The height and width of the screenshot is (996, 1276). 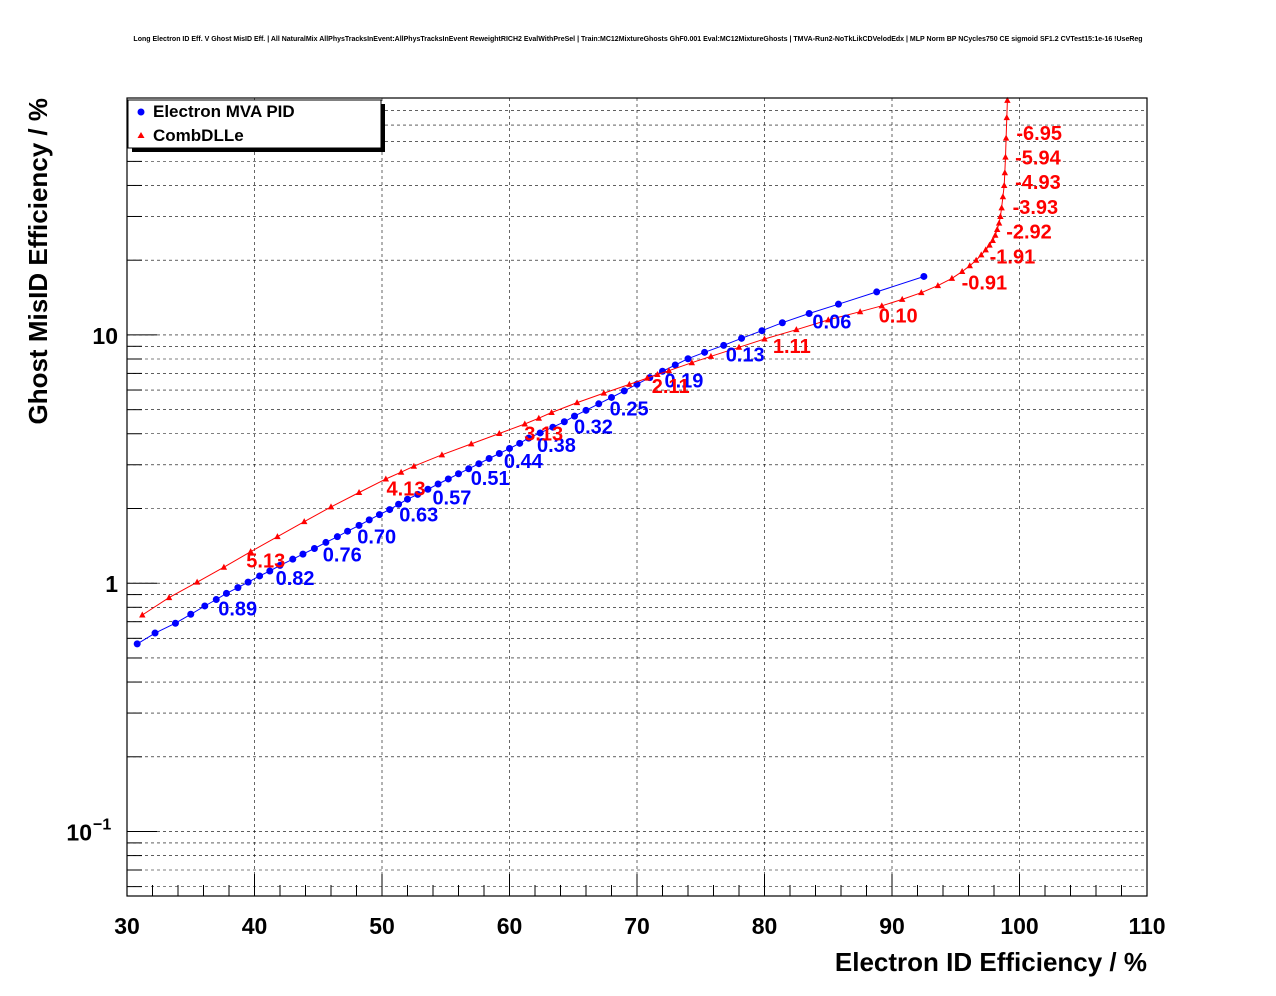 What do you see at coordinates (1038, 183) in the screenshot?
I see `threshold-label: -4.93` at bounding box center [1038, 183].